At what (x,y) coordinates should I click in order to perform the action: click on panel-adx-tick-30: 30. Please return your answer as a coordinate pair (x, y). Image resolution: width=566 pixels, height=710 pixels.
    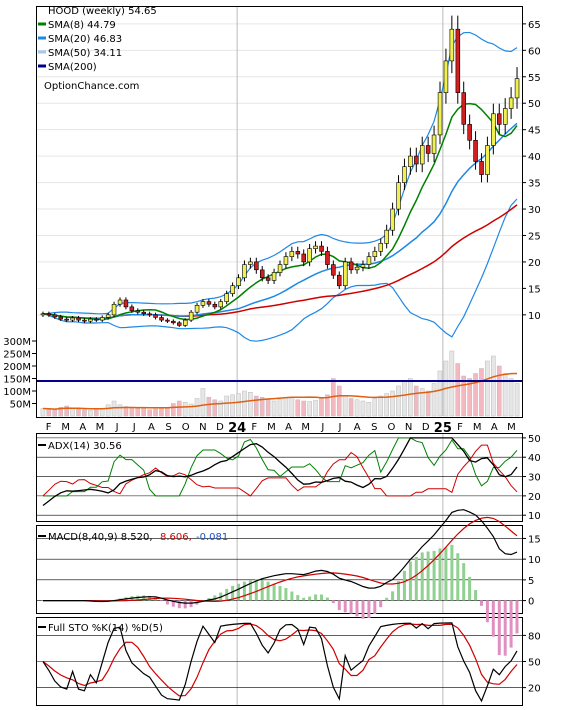
    Looking at the image, I should click on (534, 478).